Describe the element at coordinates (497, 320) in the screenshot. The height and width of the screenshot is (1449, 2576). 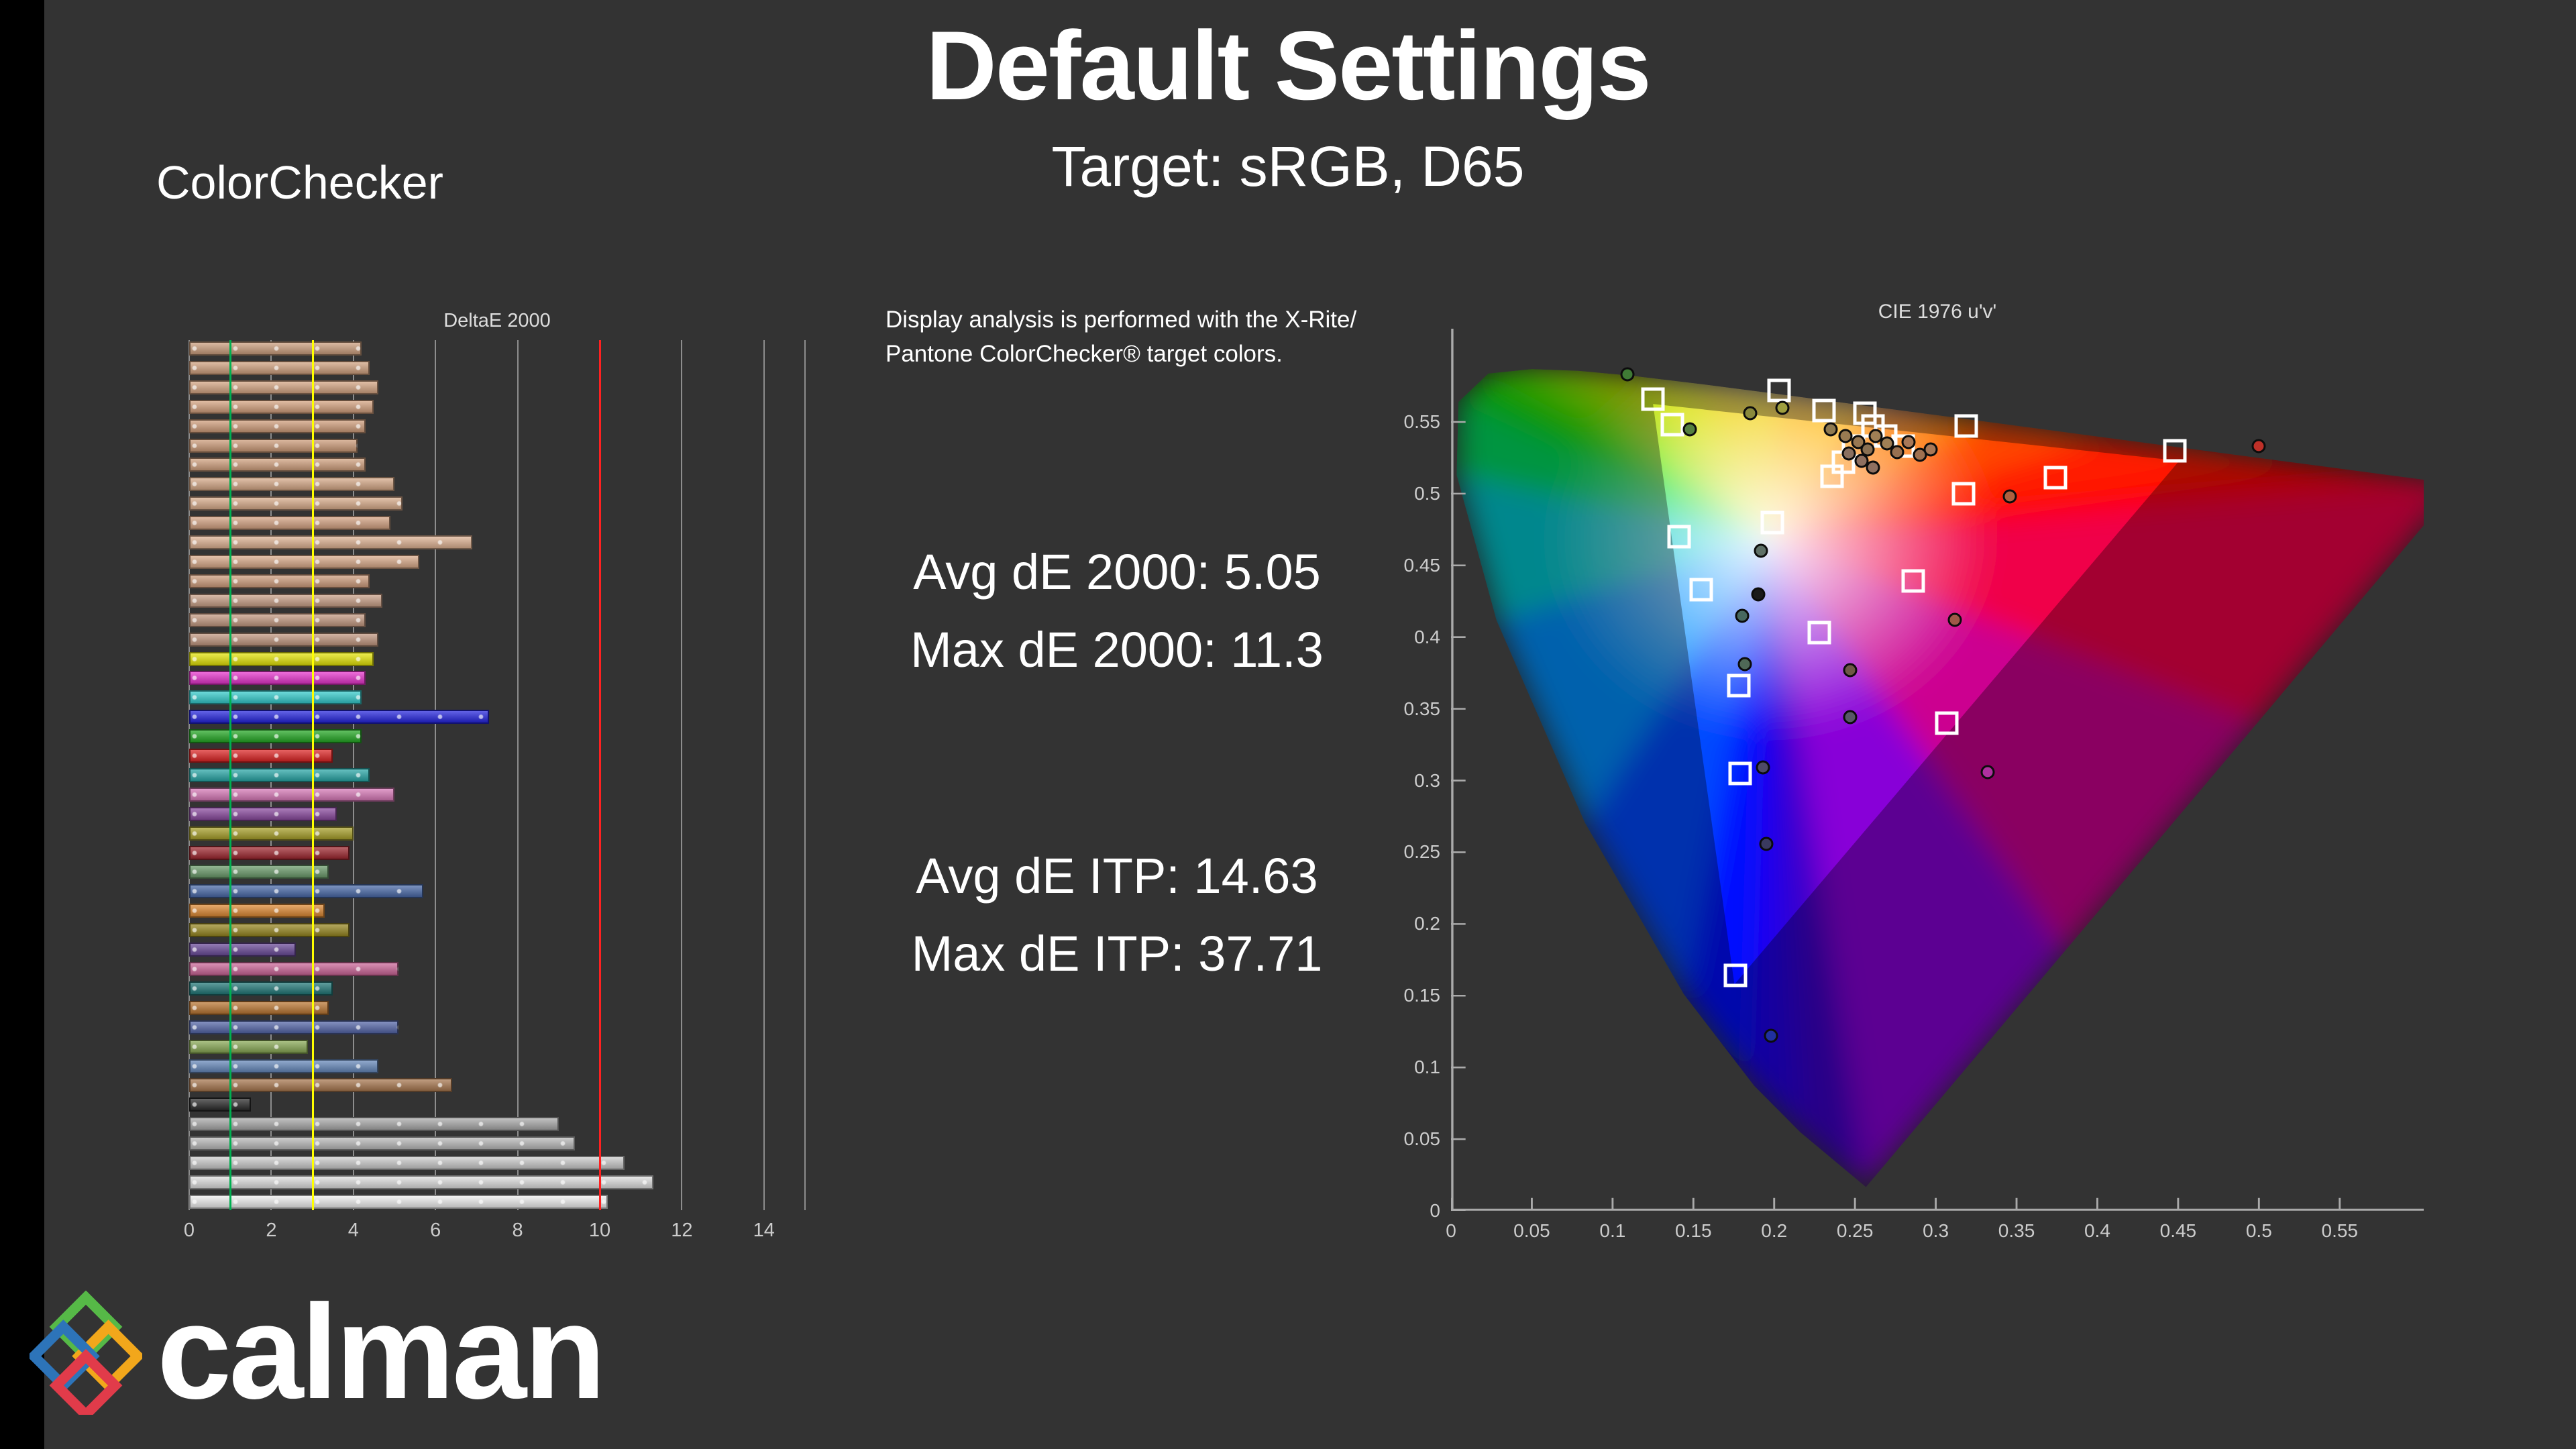
I see `deltae-chart-title: DeltaE 2000` at that location.